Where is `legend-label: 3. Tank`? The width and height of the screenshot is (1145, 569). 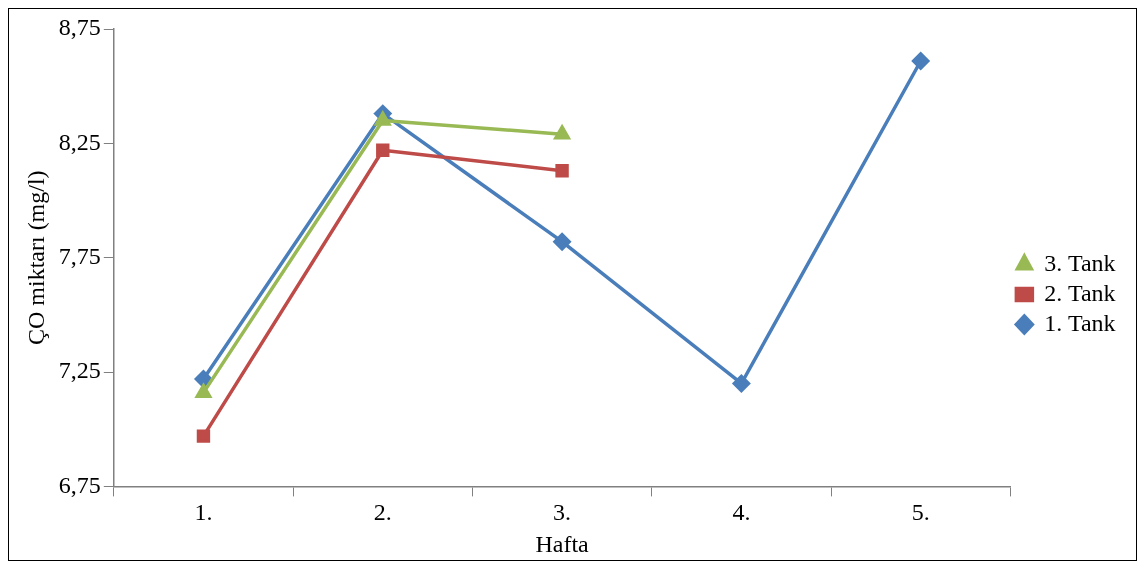 legend-label: 3. Tank is located at coordinates (1080, 262).